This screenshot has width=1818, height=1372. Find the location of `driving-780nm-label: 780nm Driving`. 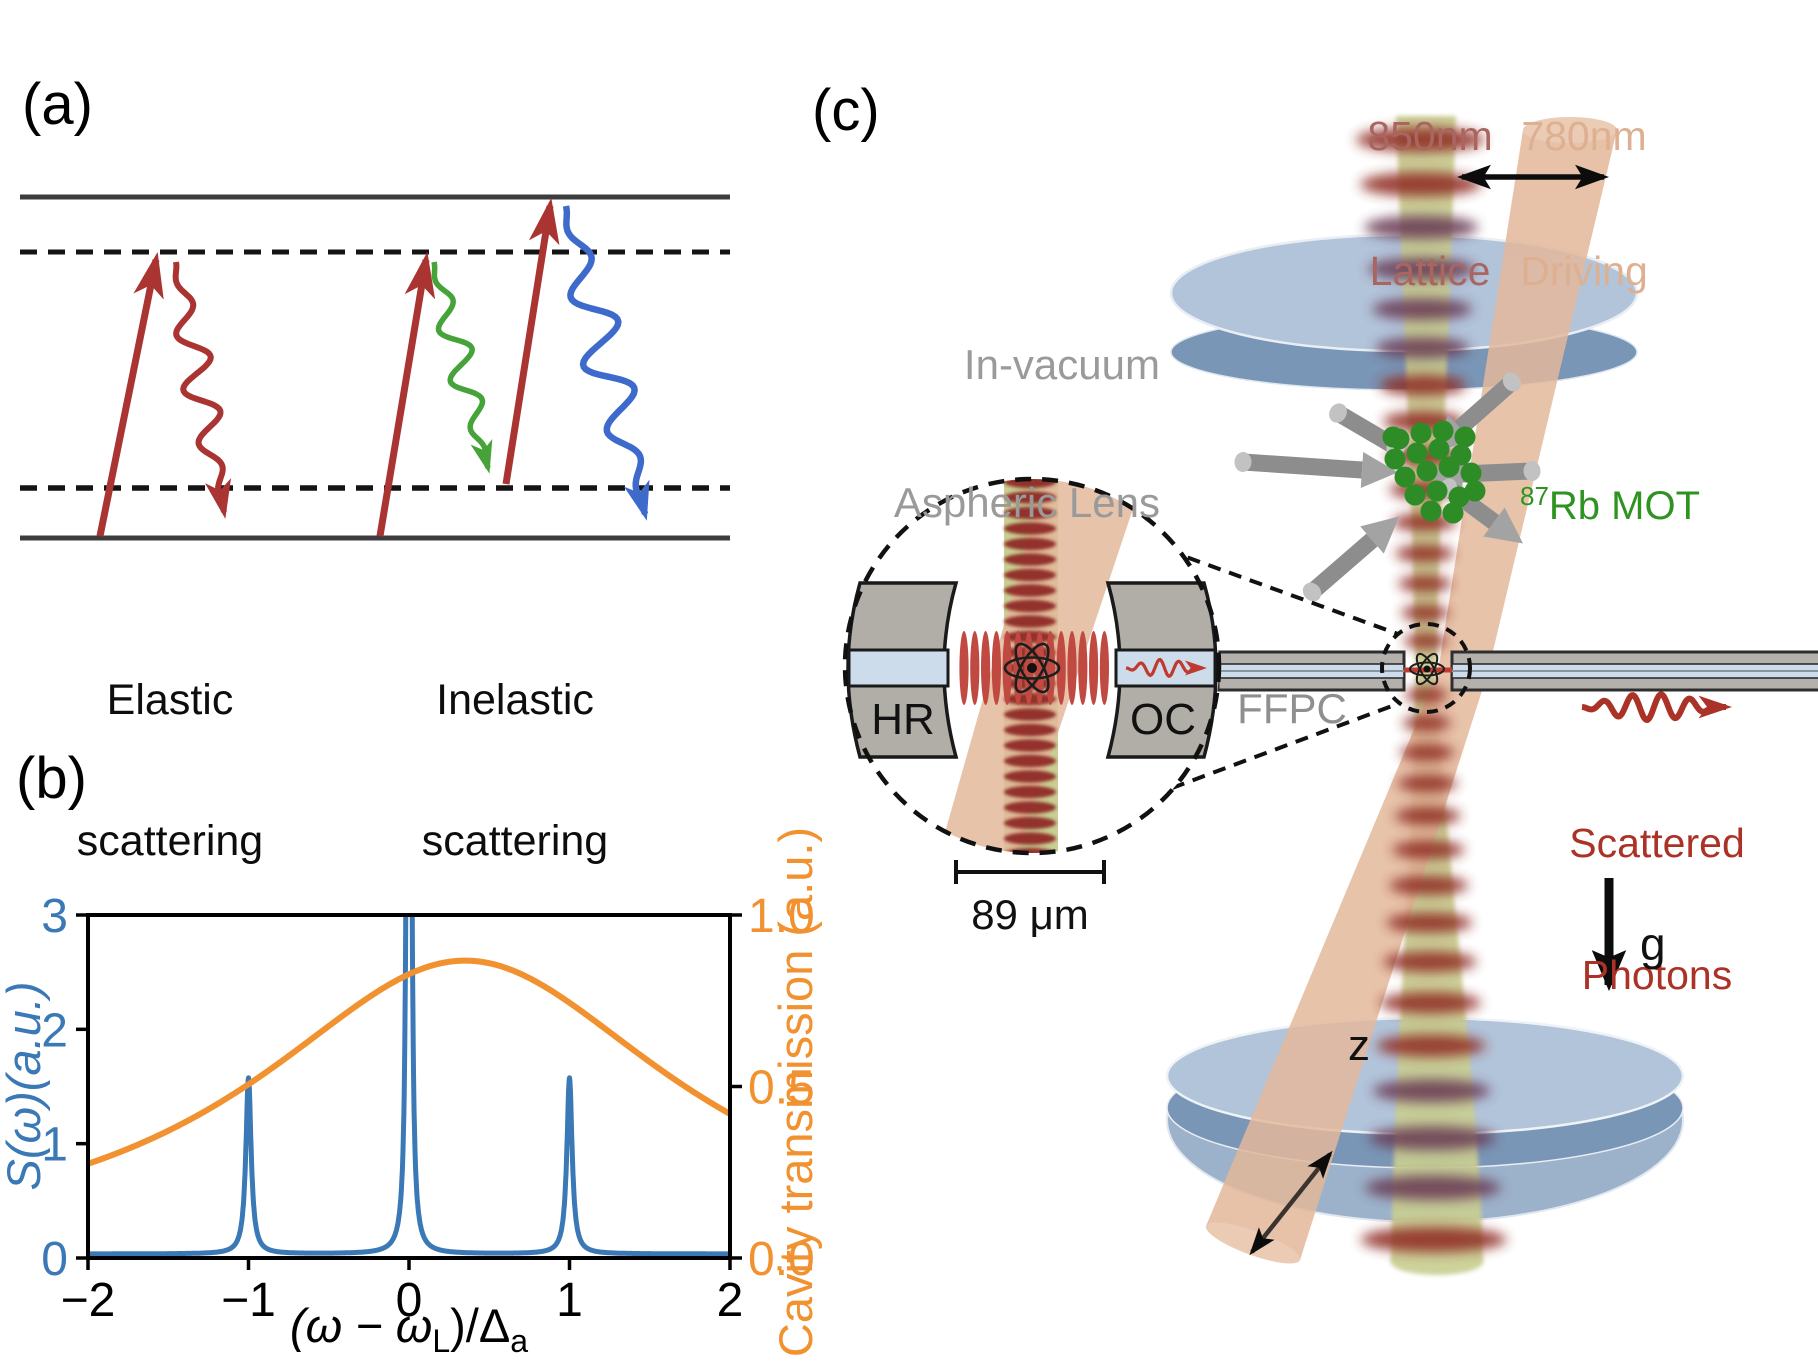

driving-780nm-label: 780nm Driving is located at coordinates (1584, 181).